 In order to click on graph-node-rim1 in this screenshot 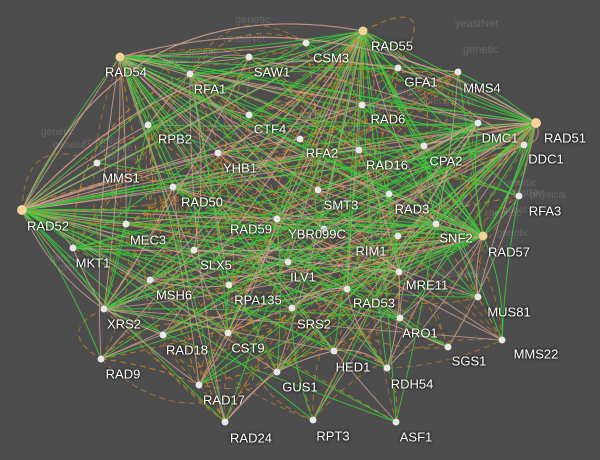, I will do `click(398, 236)`.